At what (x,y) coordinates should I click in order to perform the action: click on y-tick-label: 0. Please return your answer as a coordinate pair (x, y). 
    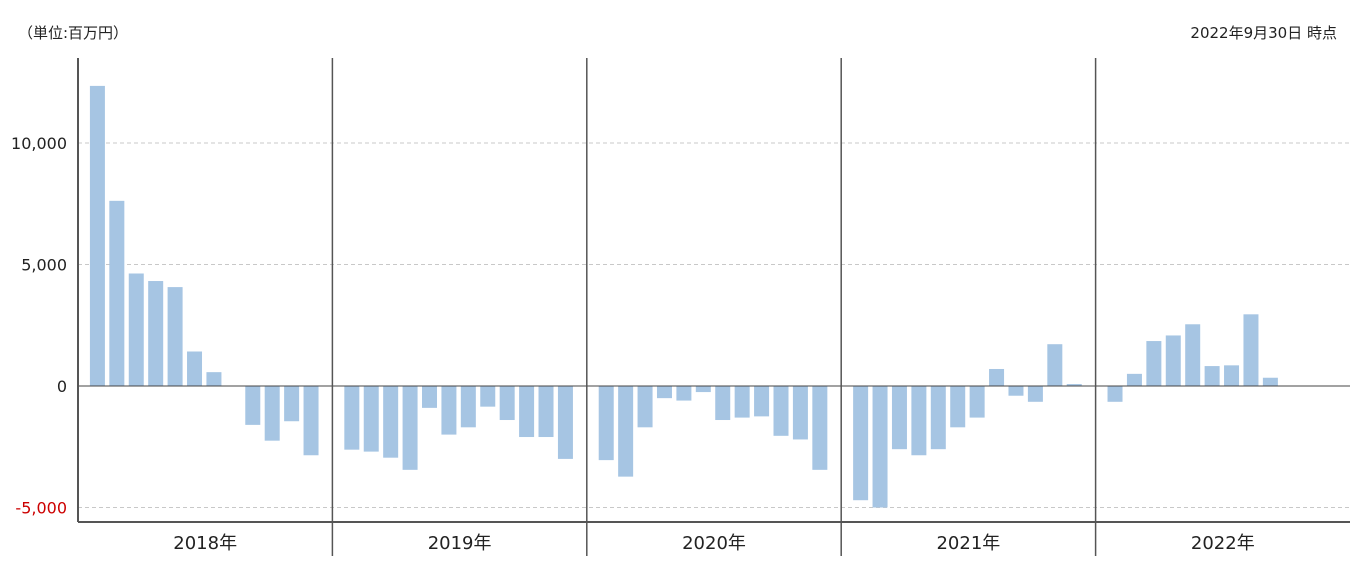
    Looking at the image, I should click on (62, 386).